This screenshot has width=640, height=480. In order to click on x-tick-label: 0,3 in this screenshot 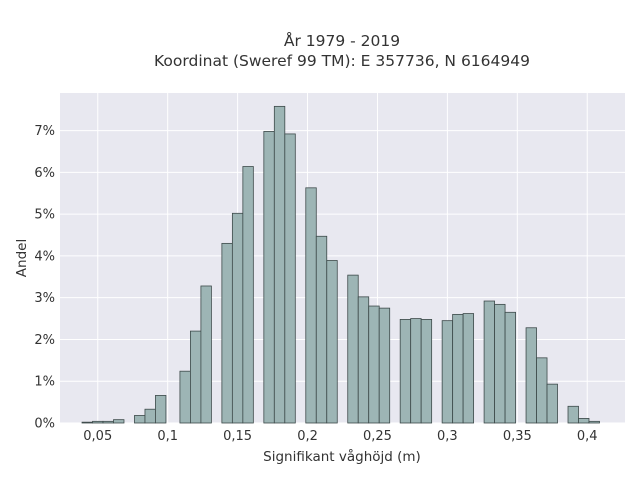, I will do `click(447, 436)`.